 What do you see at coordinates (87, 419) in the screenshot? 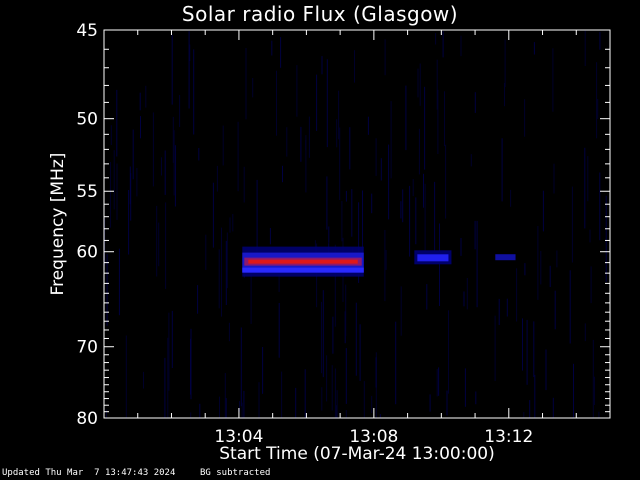
I see `y-tick-label: 80` at bounding box center [87, 419].